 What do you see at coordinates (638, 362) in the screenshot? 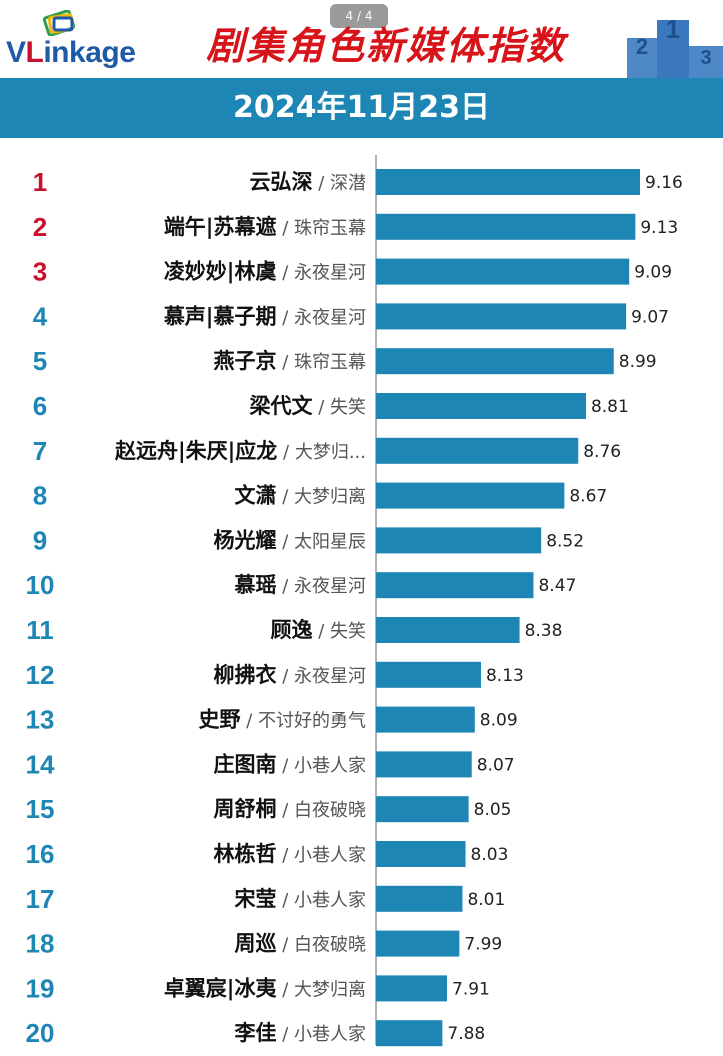
I see `value-label: 8.99` at bounding box center [638, 362].